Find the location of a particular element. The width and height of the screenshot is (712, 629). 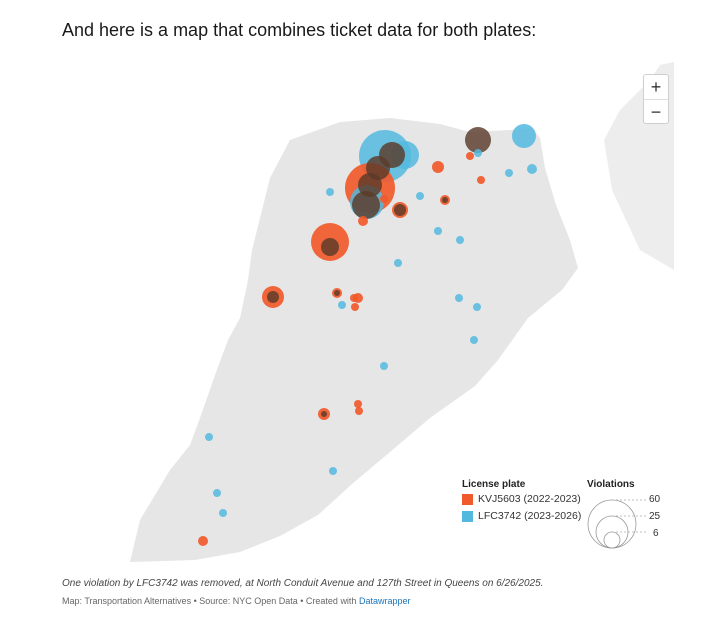

zoom-control: + − is located at coordinates (656, 99).